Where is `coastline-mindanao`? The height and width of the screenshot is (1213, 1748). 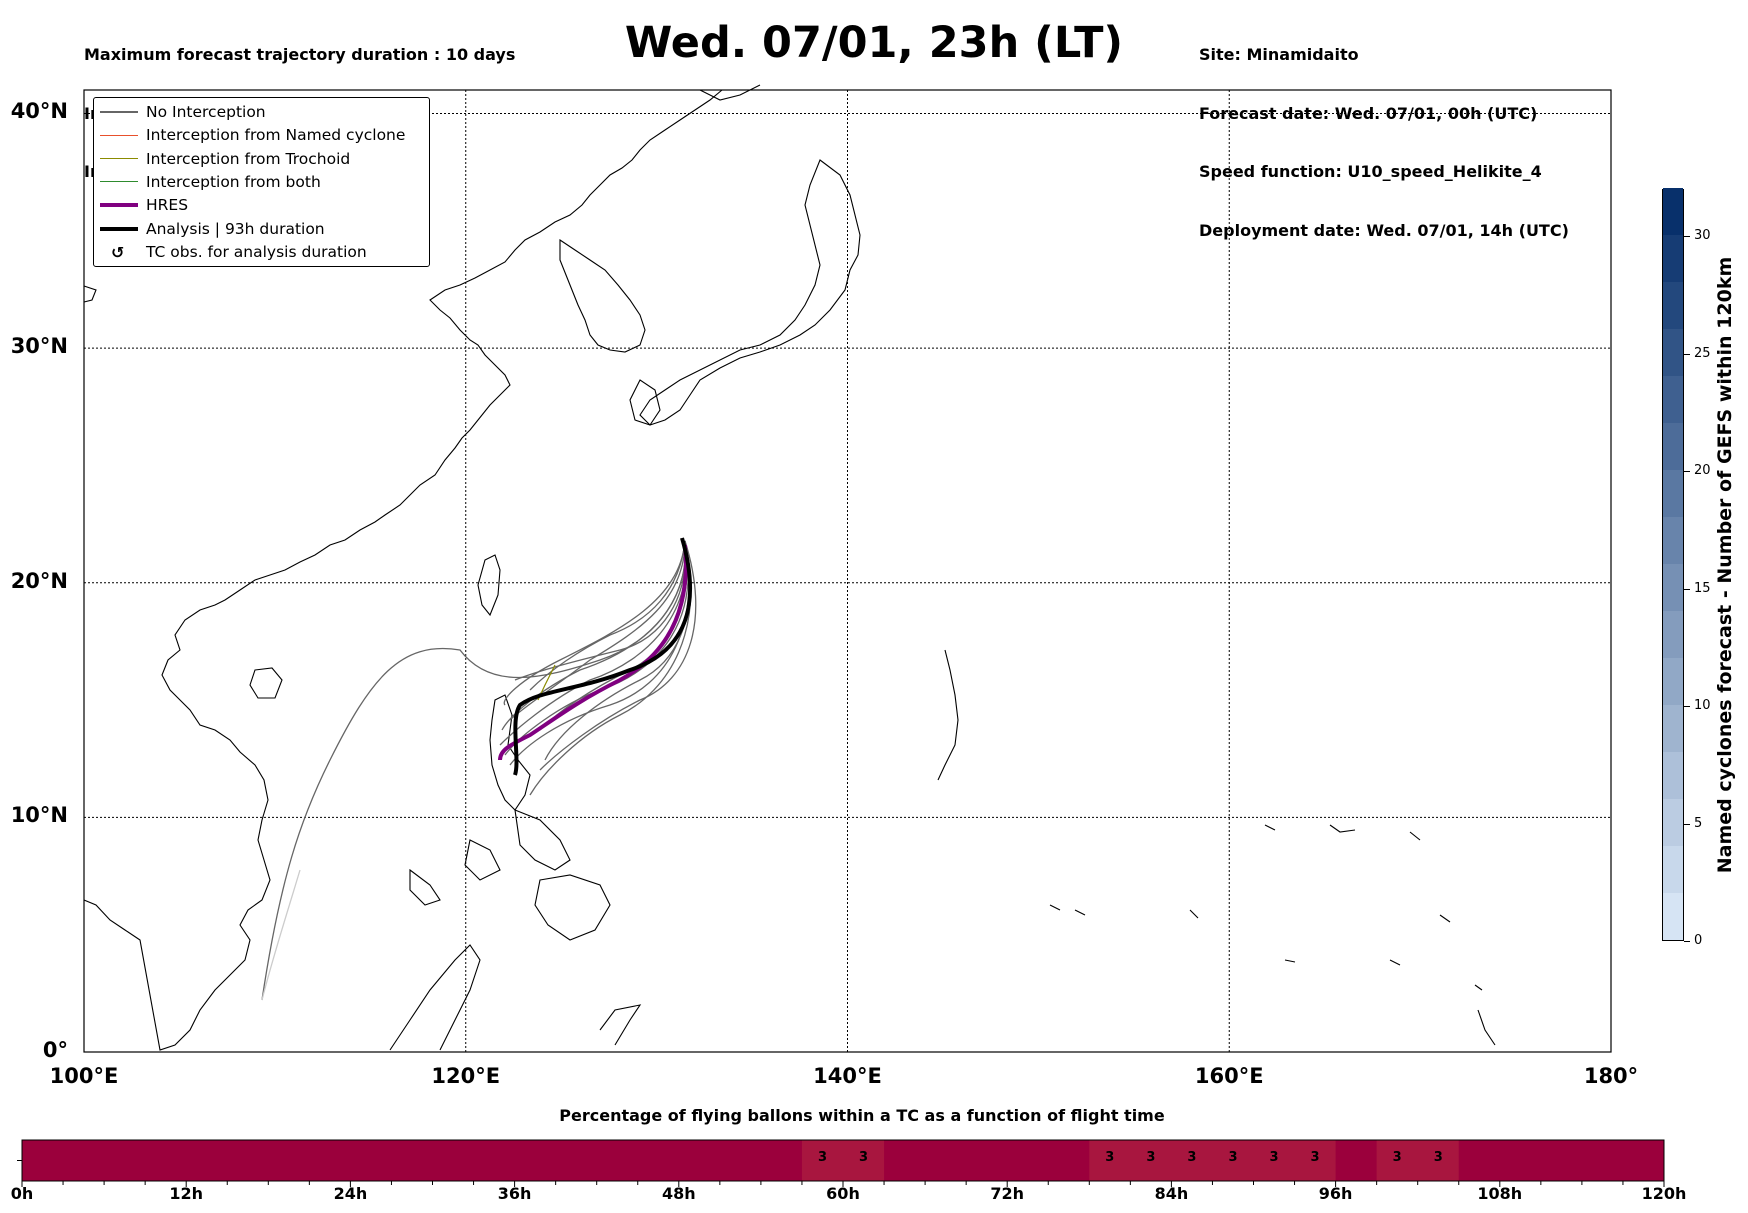
coastline-mindanao is located at coordinates (572, 907).